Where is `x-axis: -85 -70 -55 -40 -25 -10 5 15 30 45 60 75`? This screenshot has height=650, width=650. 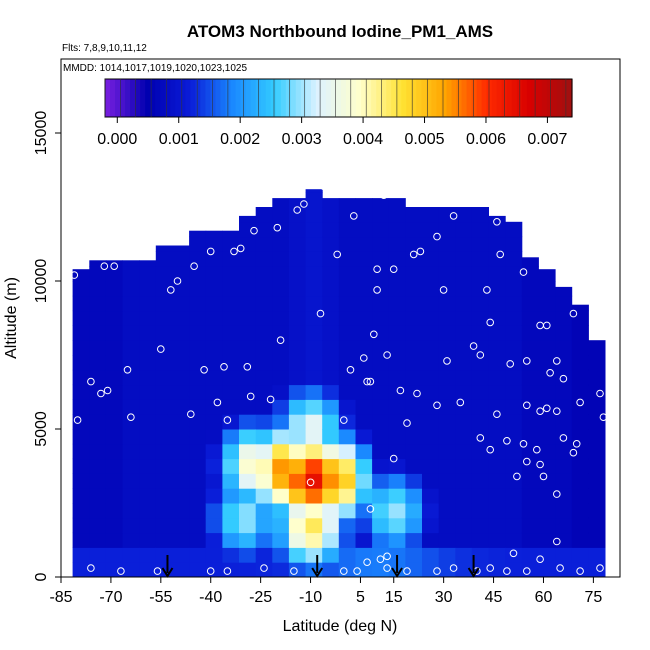 x-axis: -85 -70 -55 -40 -25 -10 5 15 30 45 60 75 is located at coordinates (325, 591).